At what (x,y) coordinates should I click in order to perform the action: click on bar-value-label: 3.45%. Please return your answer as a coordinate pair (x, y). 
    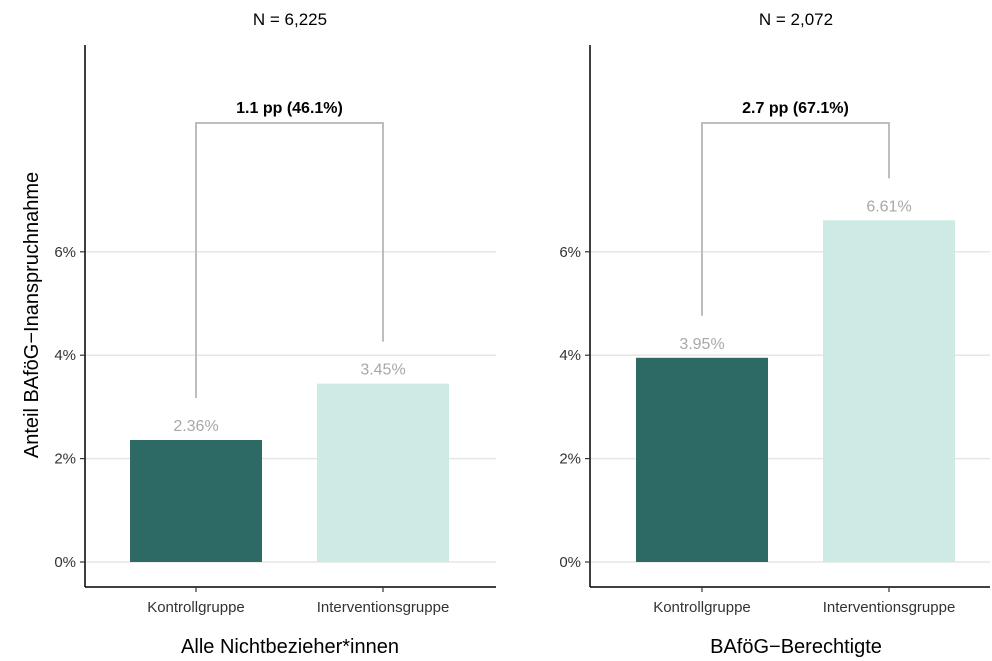
    Looking at the image, I should click on (382, 370).